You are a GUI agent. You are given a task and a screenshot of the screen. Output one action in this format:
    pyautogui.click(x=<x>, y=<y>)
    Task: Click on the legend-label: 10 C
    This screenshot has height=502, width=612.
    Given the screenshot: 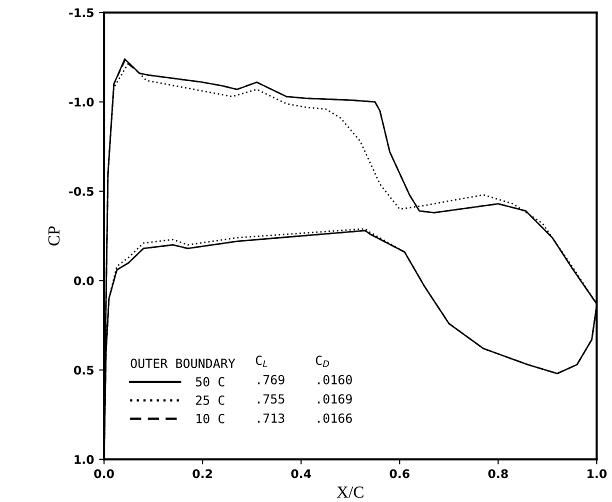 What is the action you would take?
    pyautogui.click(x=210, y=419)
    